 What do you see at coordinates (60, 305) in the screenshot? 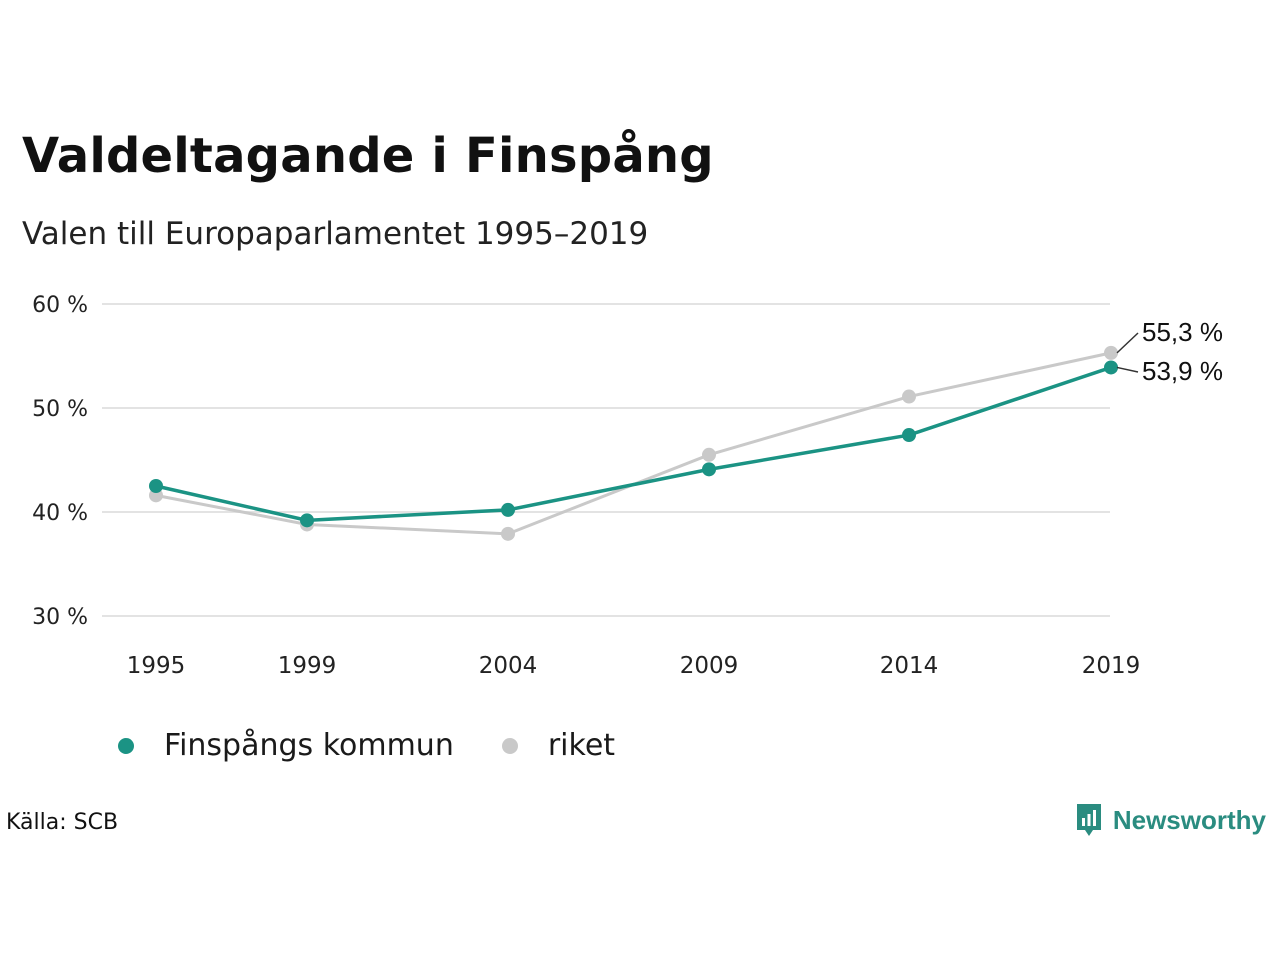
I see `y-tick-label: 60 %` at bounding box center [60, 305].